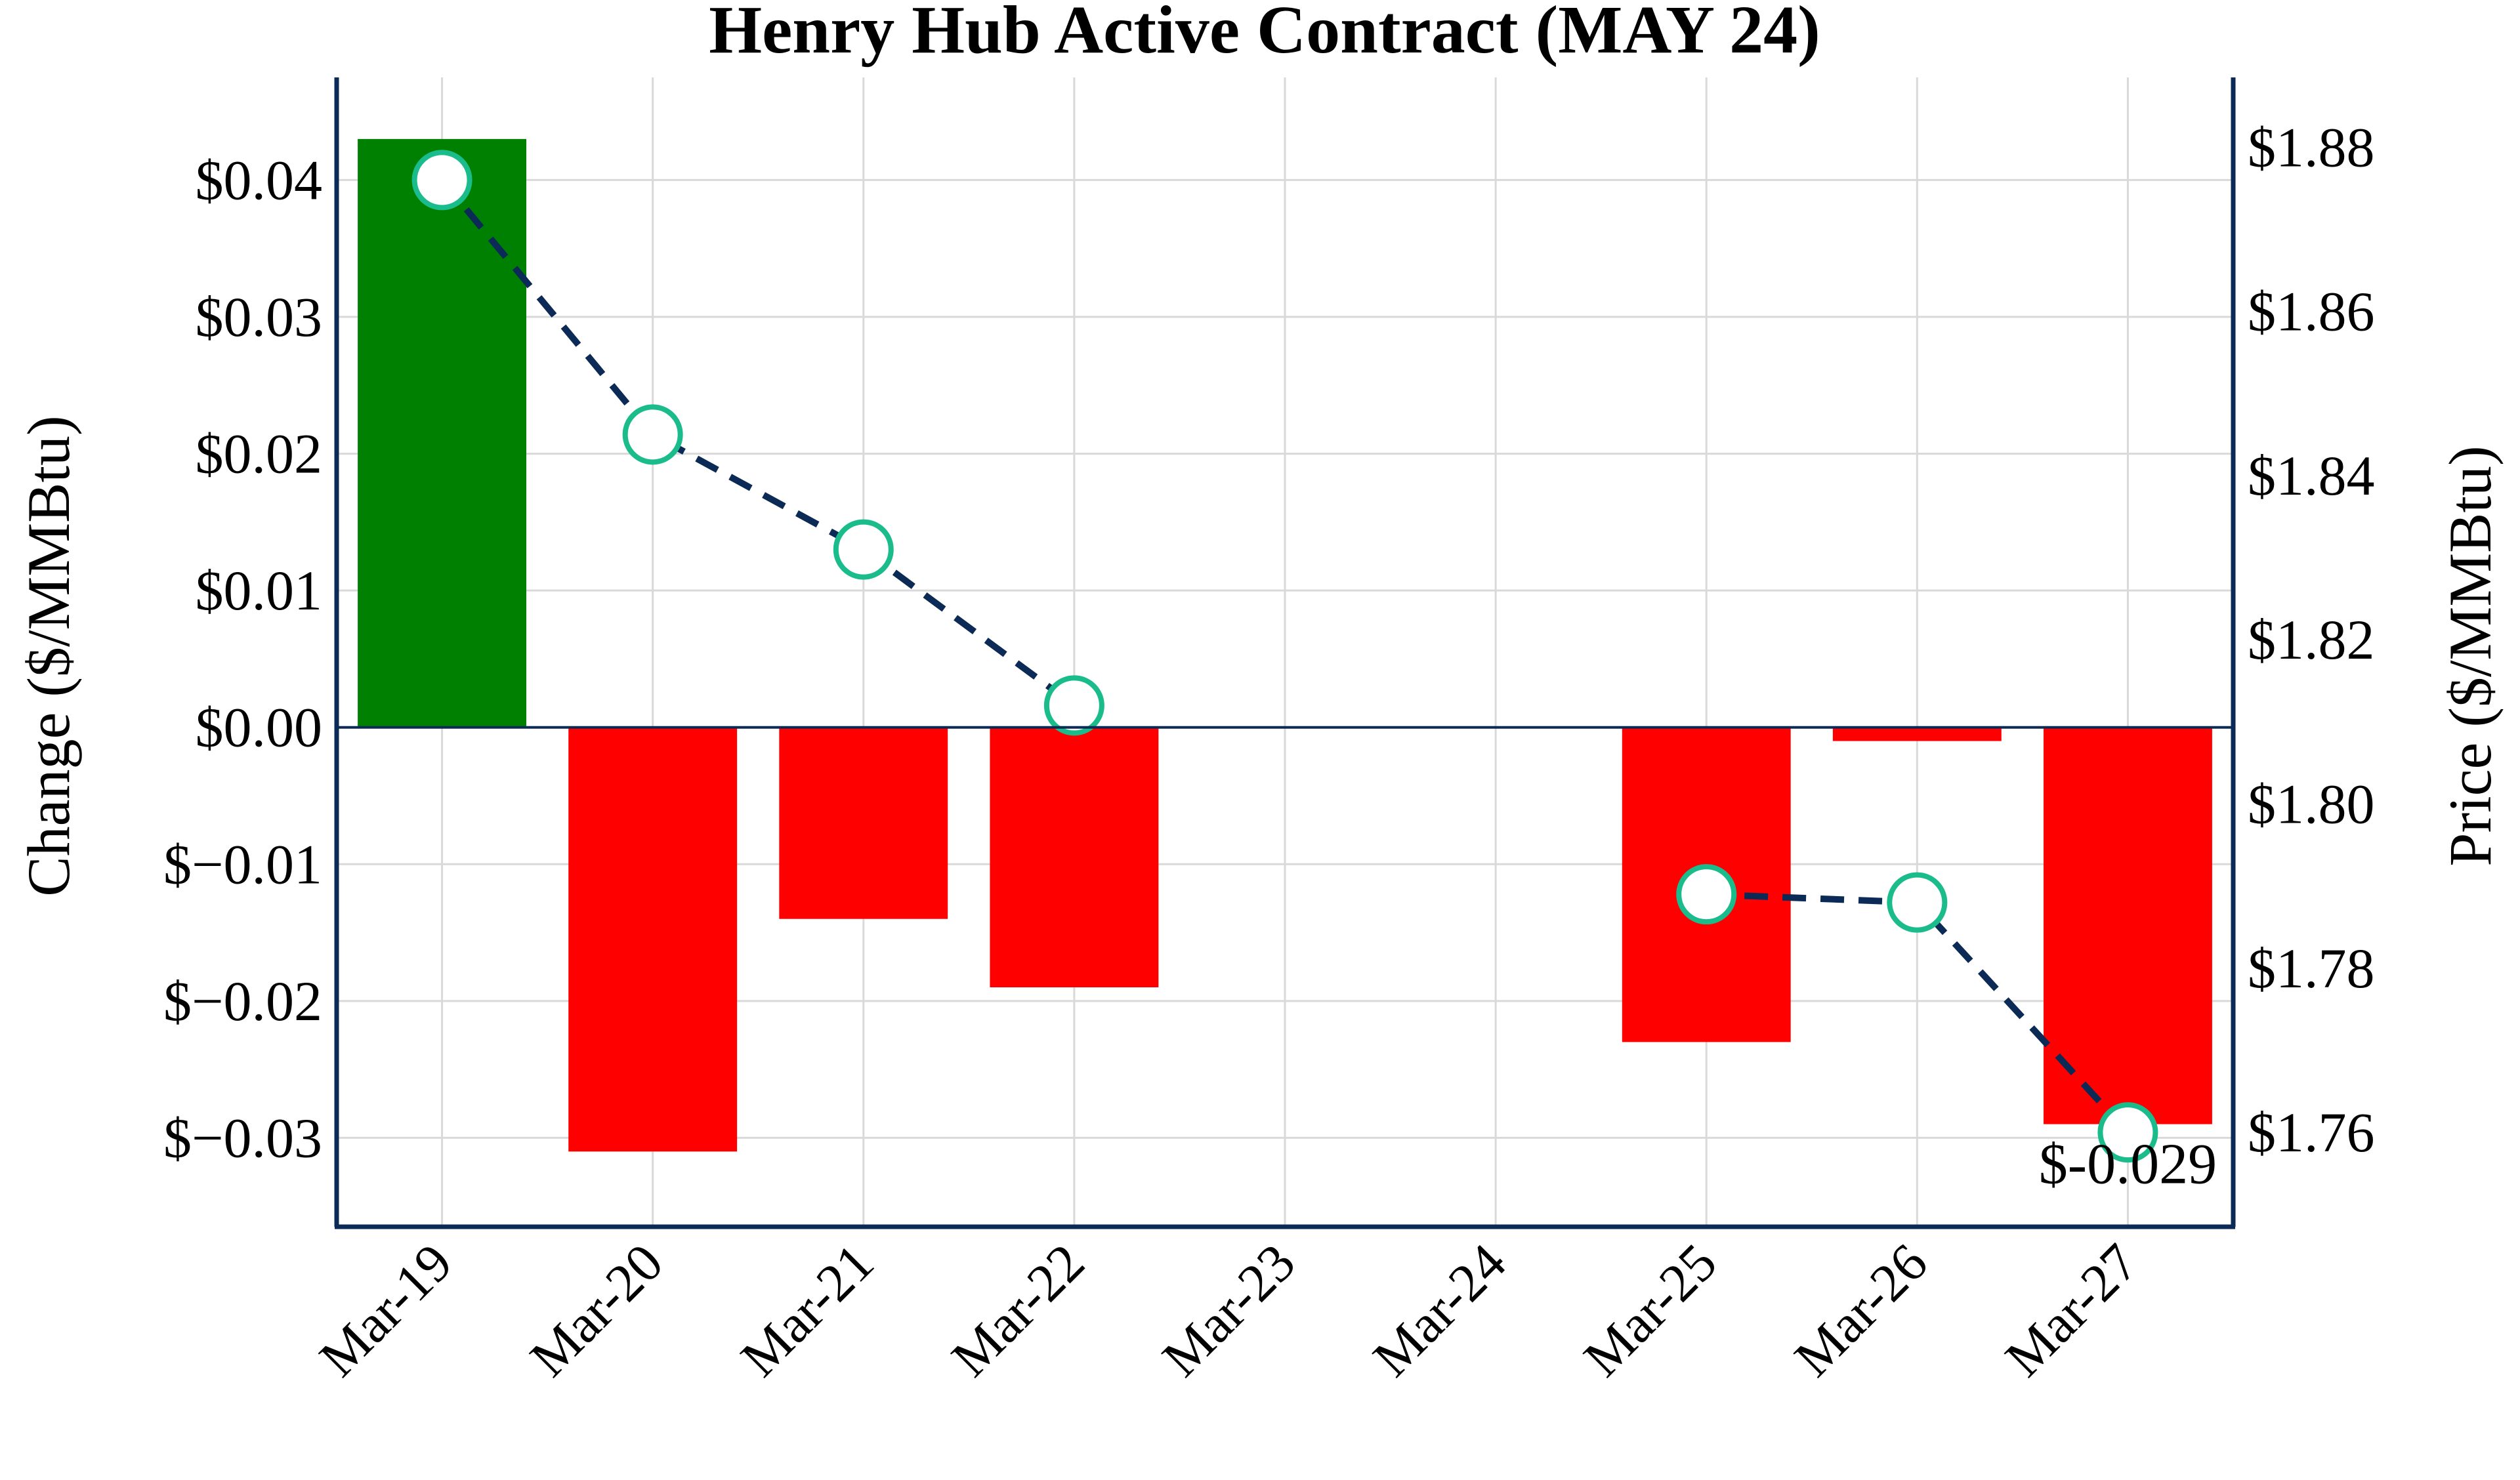 The height and width of the screenshot is (1480, 2520). What do you see at coordinates (1264, 34) in the screenshot?
I see `chart-title: Henry Hub Active Contract (MAY 24)` at bounding box center [1264, 34].